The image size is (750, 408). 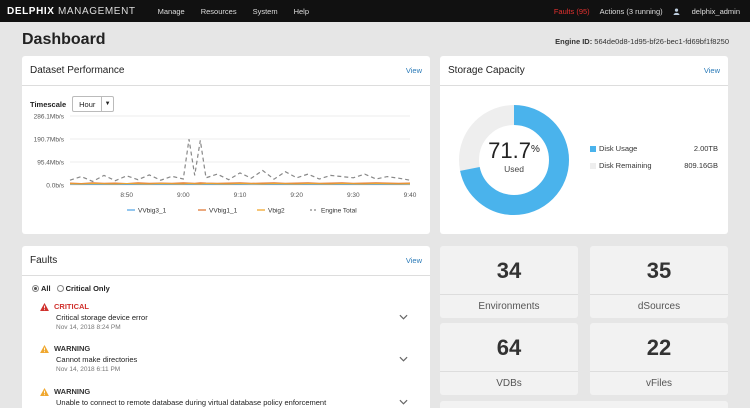 What do you see at coordinates (96, 11) in the screenshot?
I see `brand-subtitle: MANAGEMENT` at bounding box center [96, 11].